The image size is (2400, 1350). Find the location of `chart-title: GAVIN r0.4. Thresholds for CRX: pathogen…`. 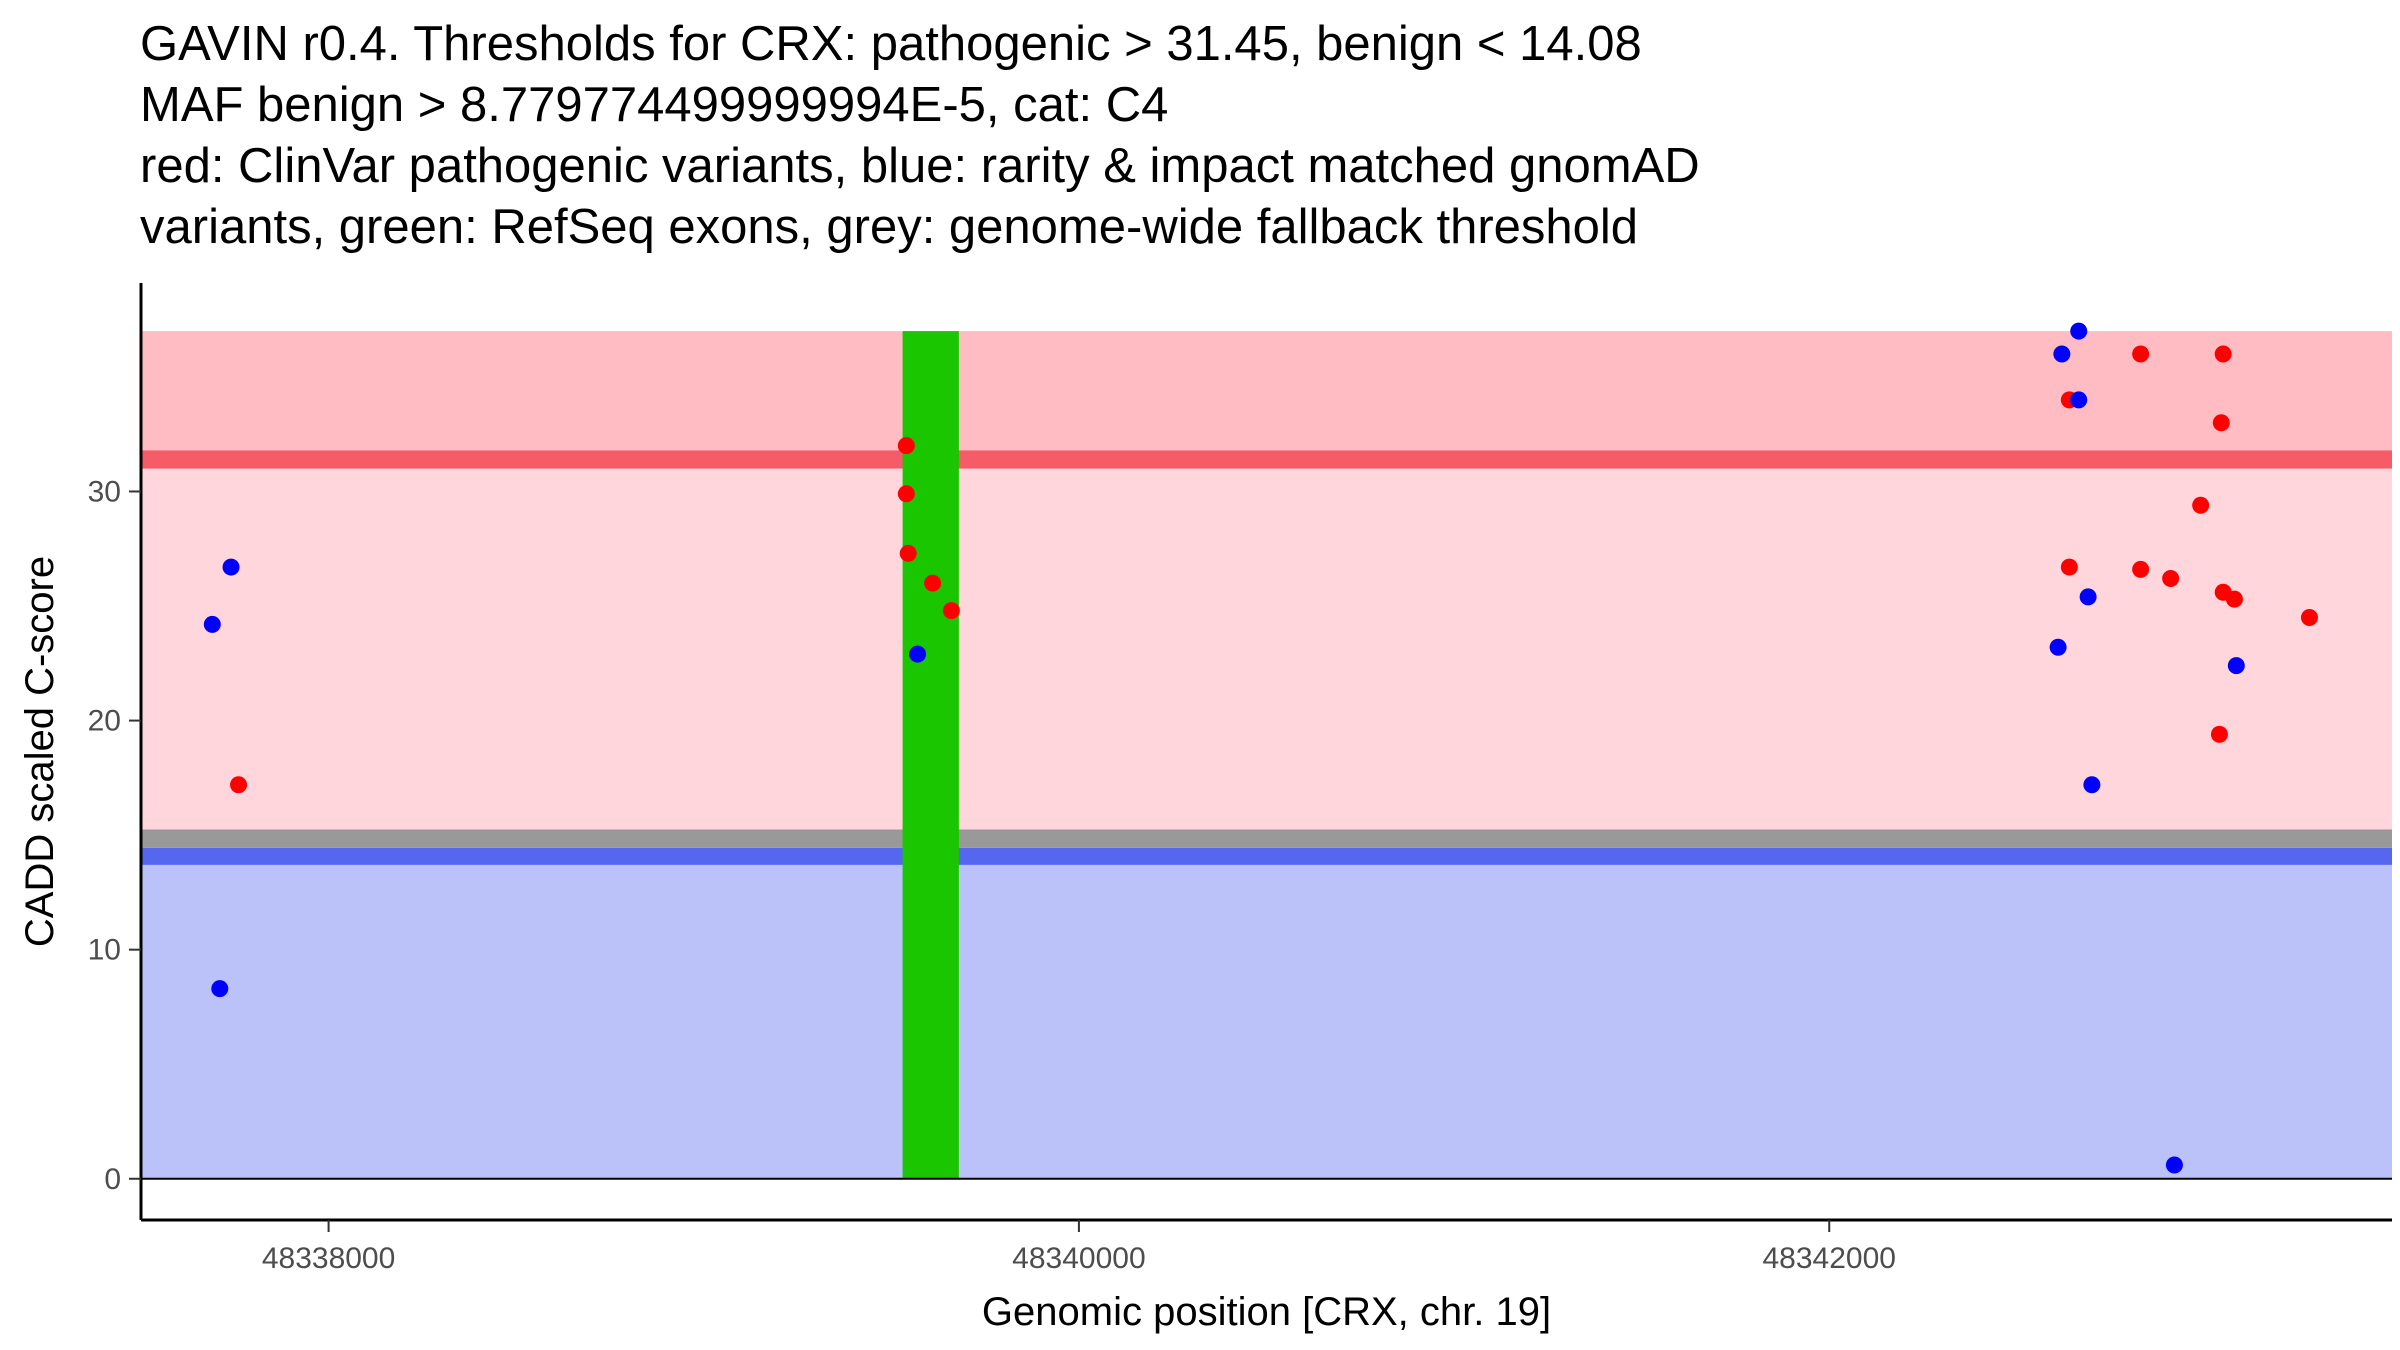

chart-title: GAVIN r0.4. Thresholds for CRX: pathogen… is located at coordinates (920, 136).